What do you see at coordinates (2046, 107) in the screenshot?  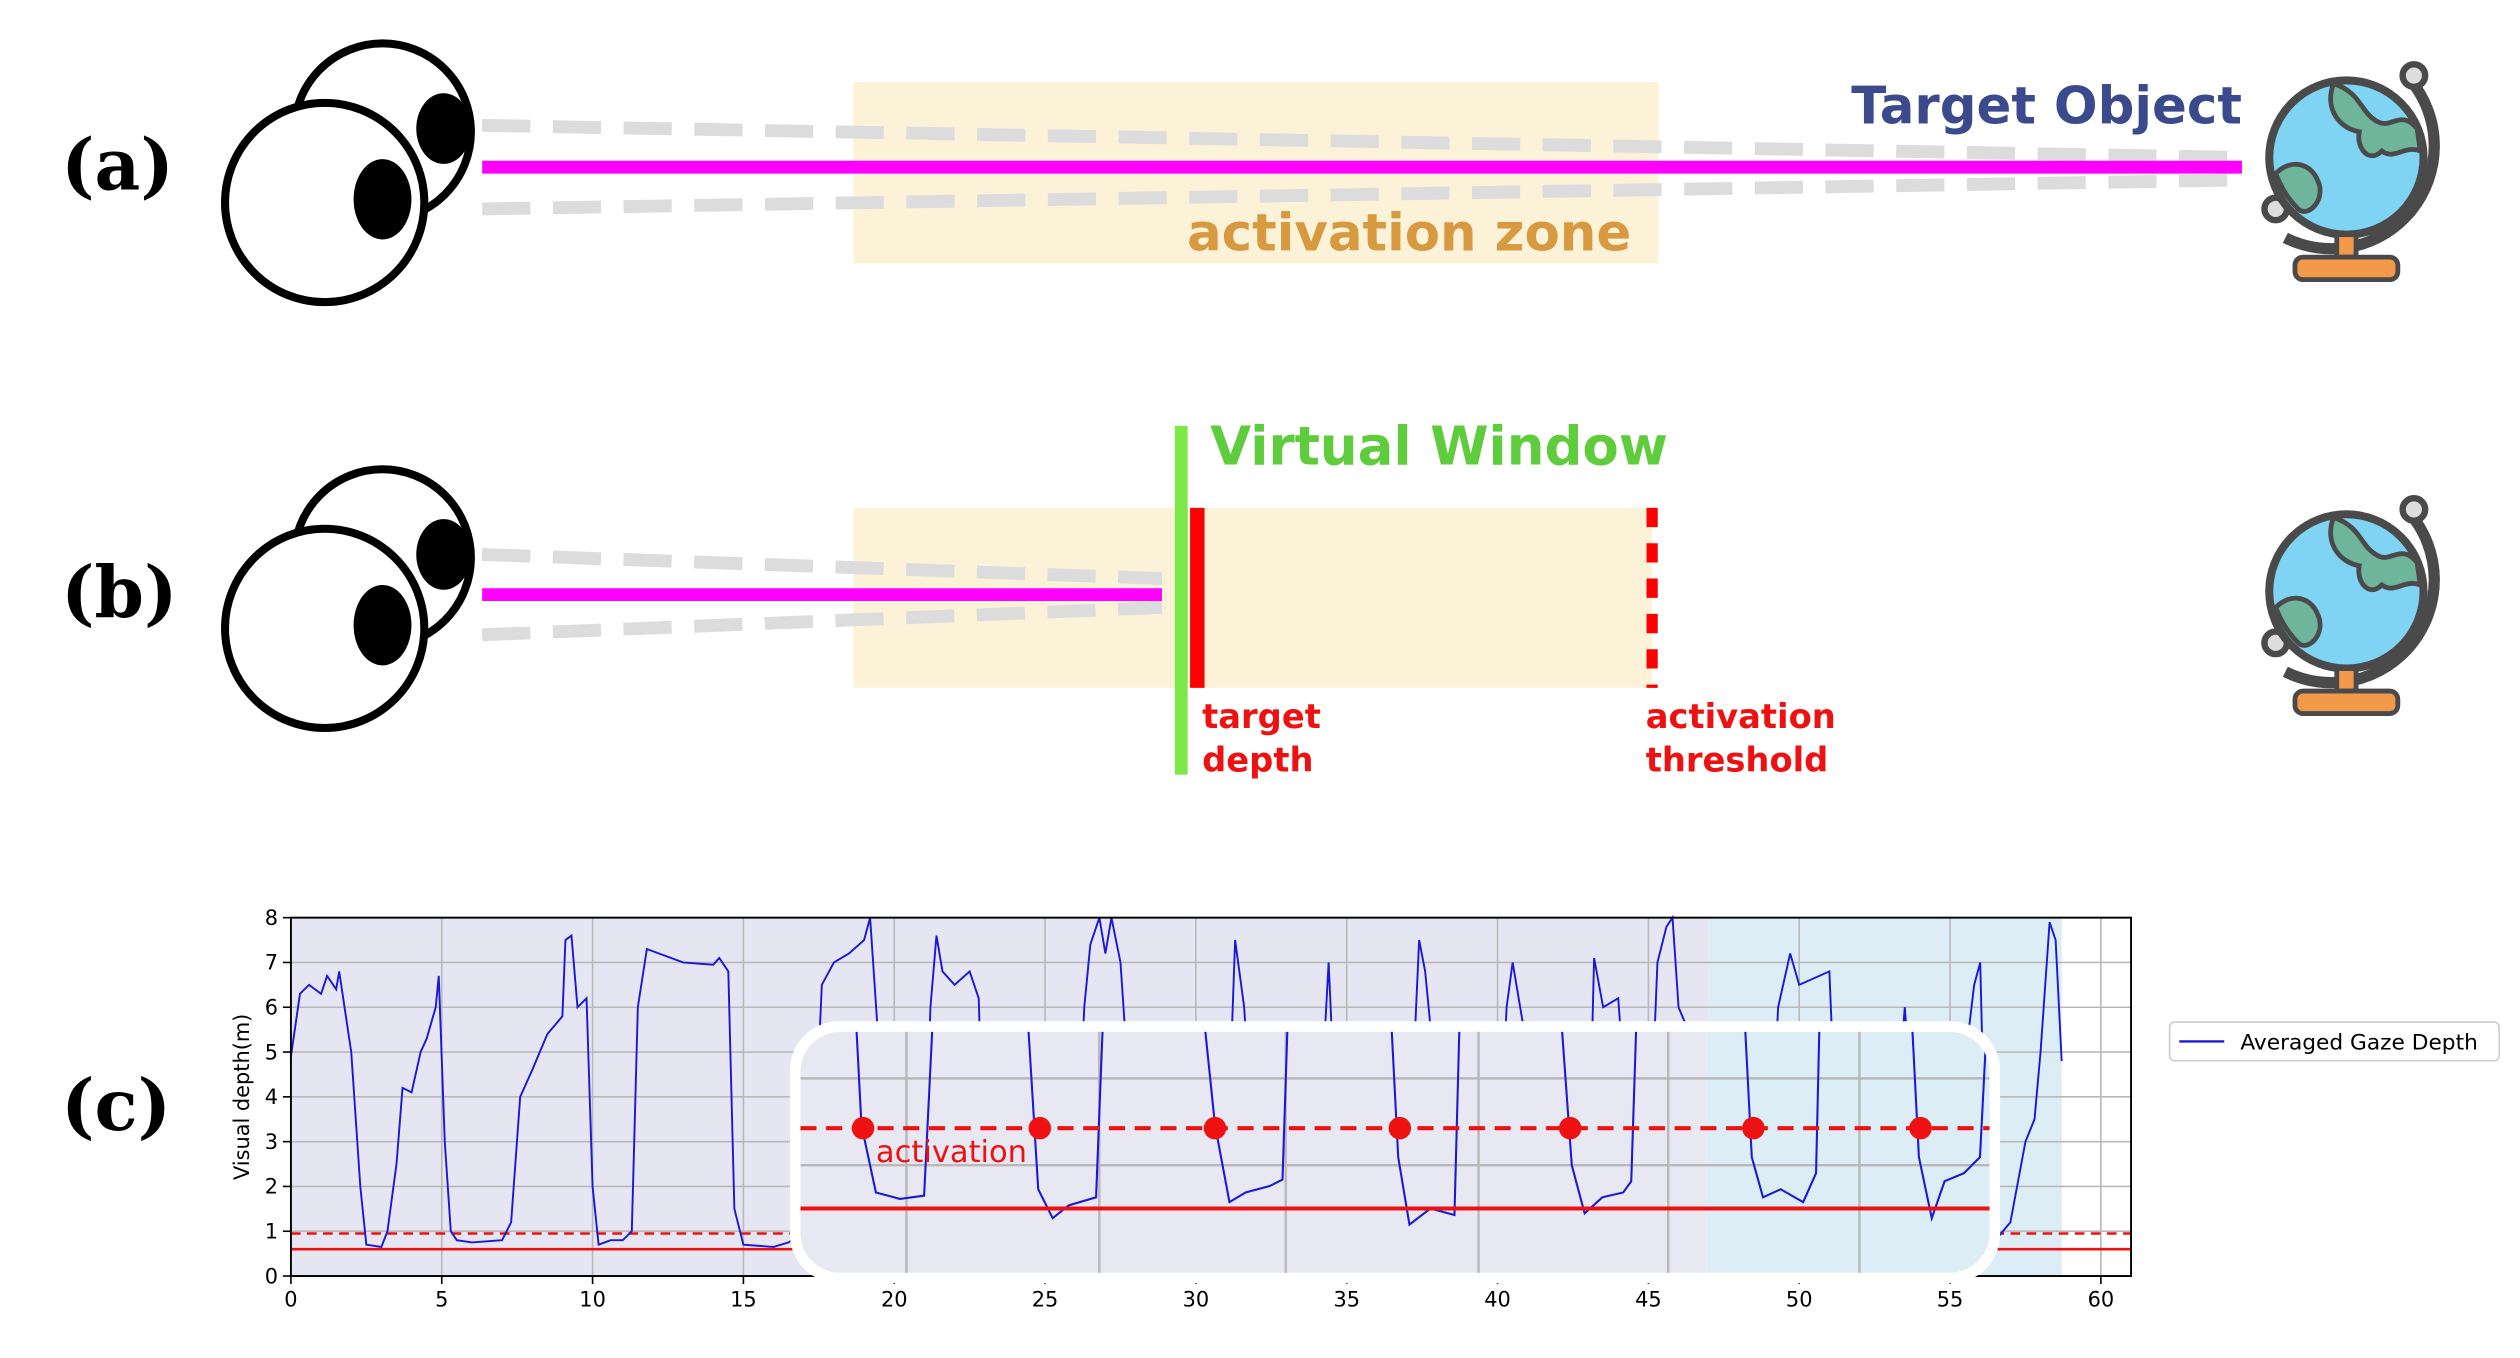 I see `target-label: Target Object` at bounding box center [2046, 107].